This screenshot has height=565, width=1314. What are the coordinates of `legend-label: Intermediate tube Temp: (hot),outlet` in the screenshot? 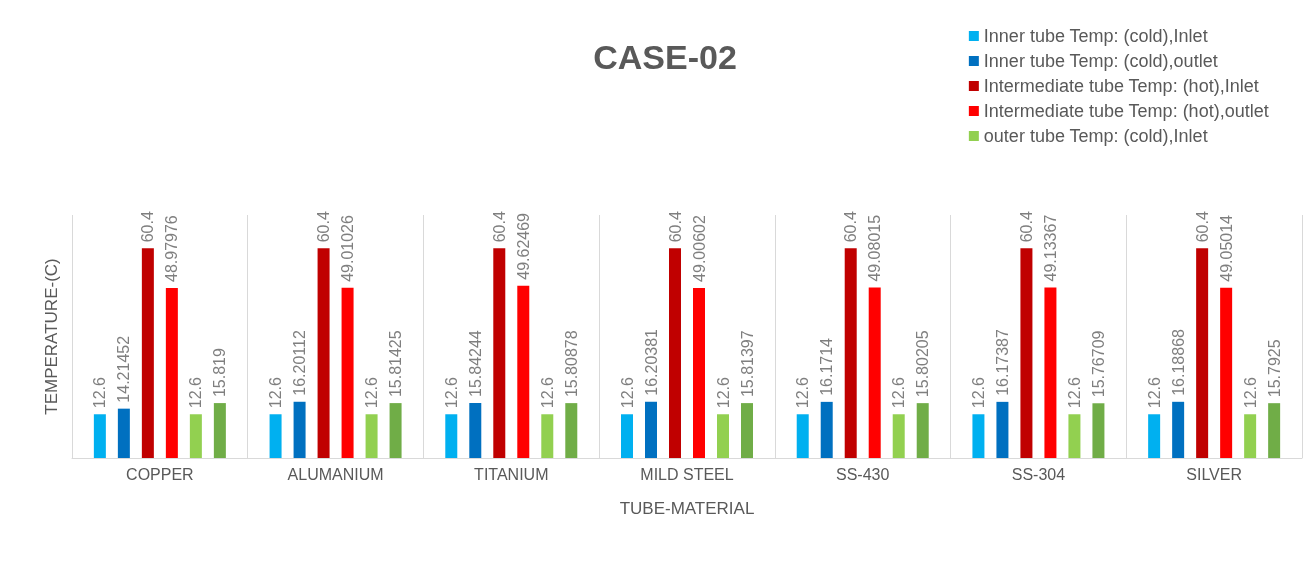 It's located at (1126, 111).